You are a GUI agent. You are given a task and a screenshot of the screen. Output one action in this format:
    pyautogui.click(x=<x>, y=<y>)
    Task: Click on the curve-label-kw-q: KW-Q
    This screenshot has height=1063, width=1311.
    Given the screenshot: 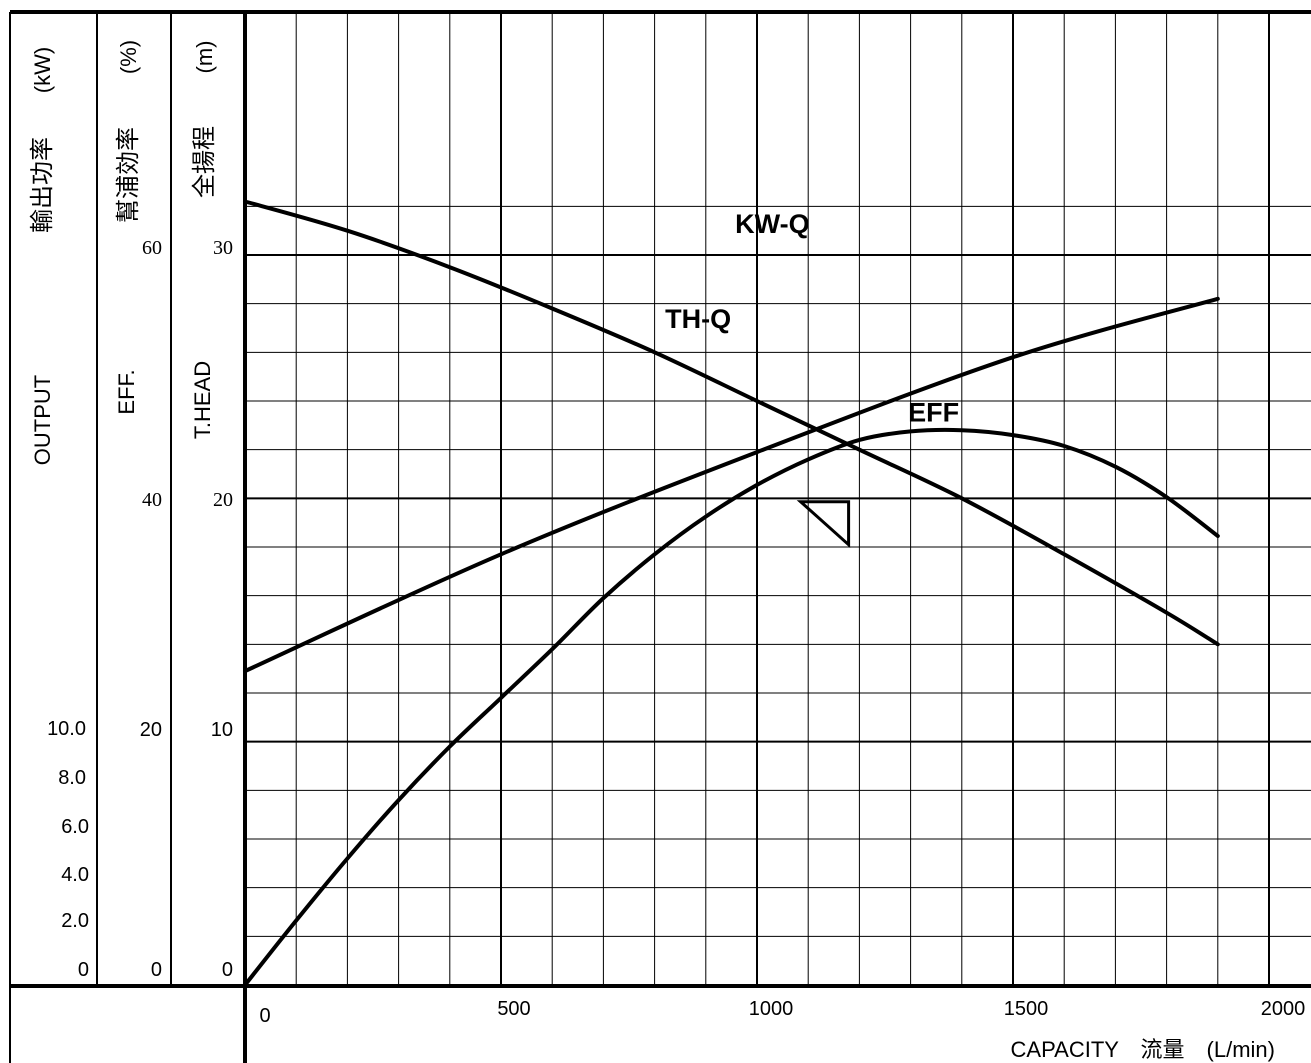 What is the action you would take?
    pyautogui.click(x=772, y=224)
    